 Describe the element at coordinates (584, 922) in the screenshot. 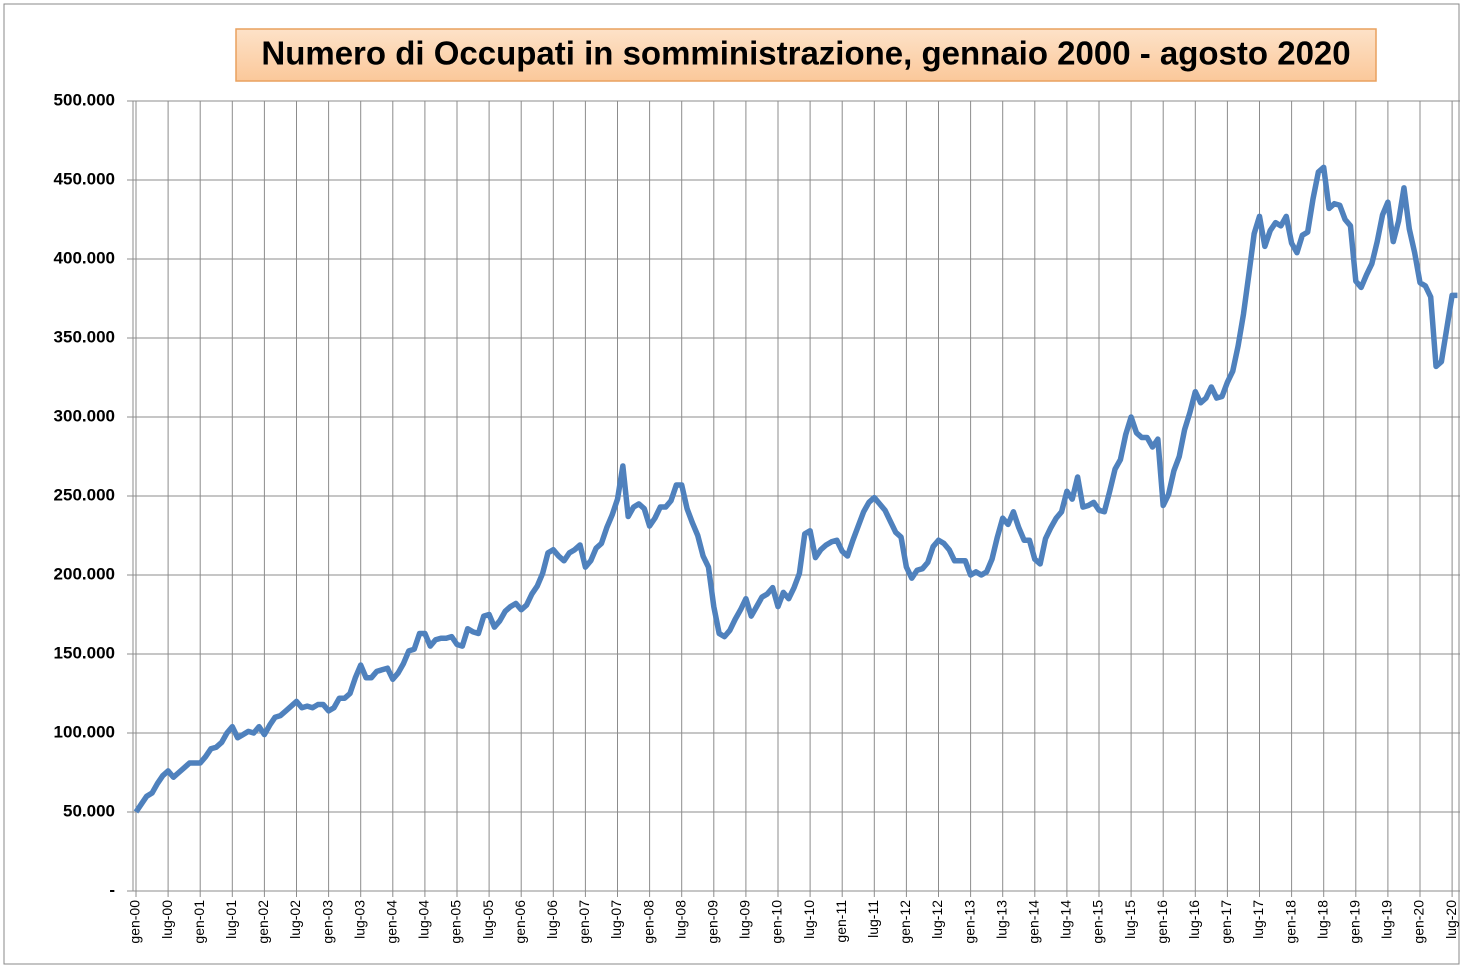

I see `x-tick-label: gen-07` at that location.